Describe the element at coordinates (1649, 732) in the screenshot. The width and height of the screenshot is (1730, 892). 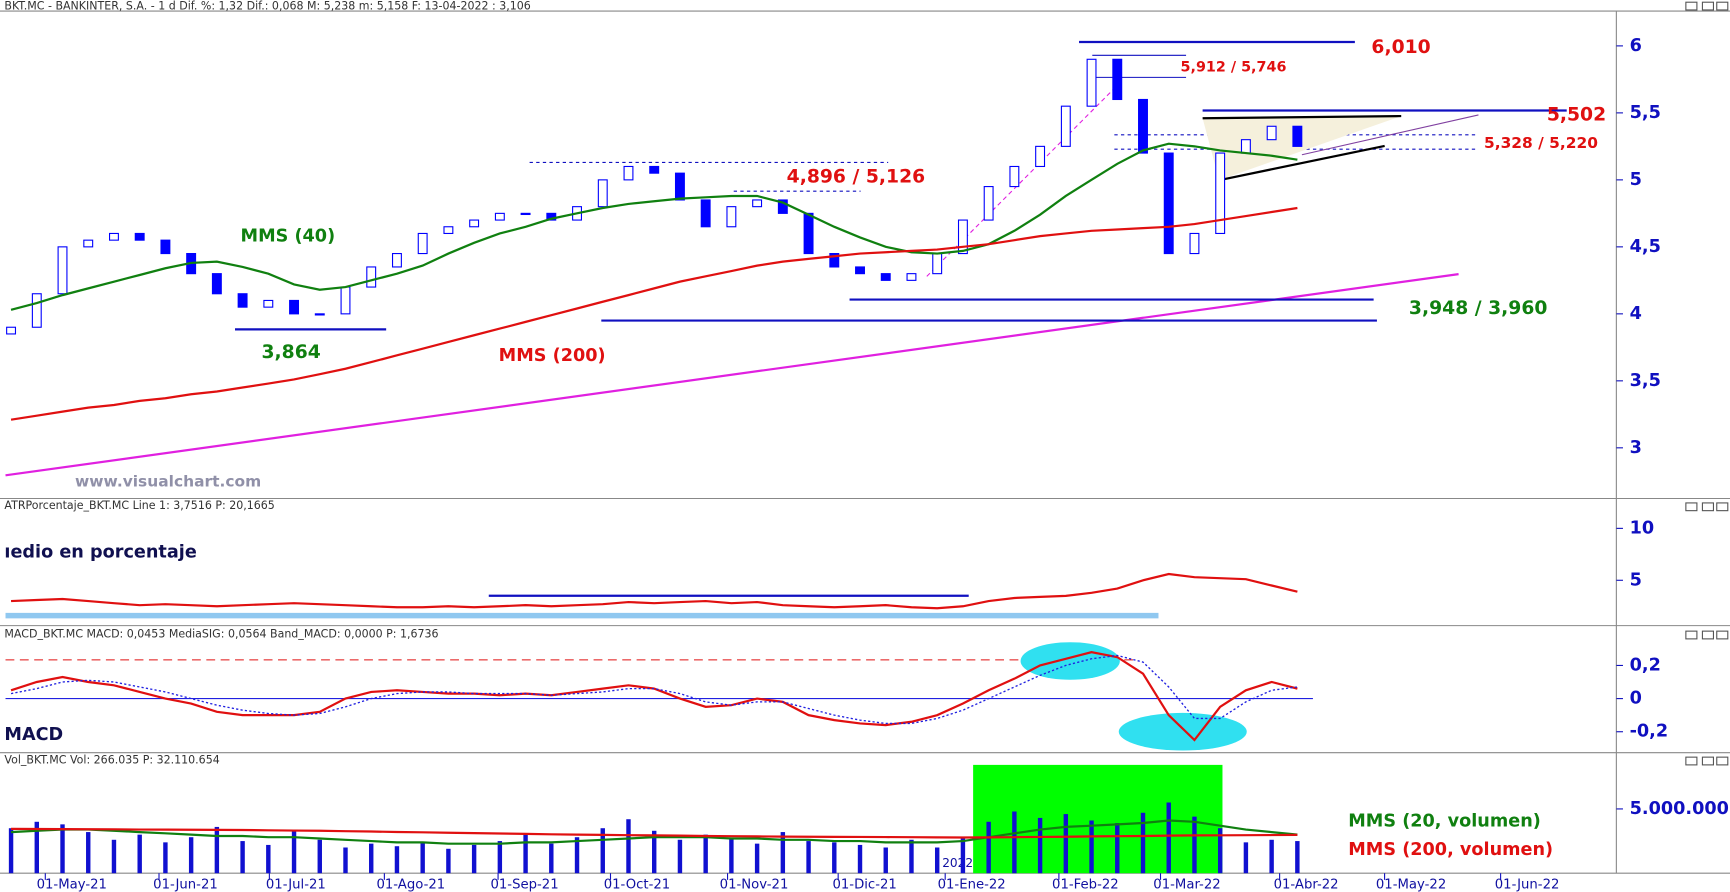
I see `y-tick-label: -0,2` at that location.